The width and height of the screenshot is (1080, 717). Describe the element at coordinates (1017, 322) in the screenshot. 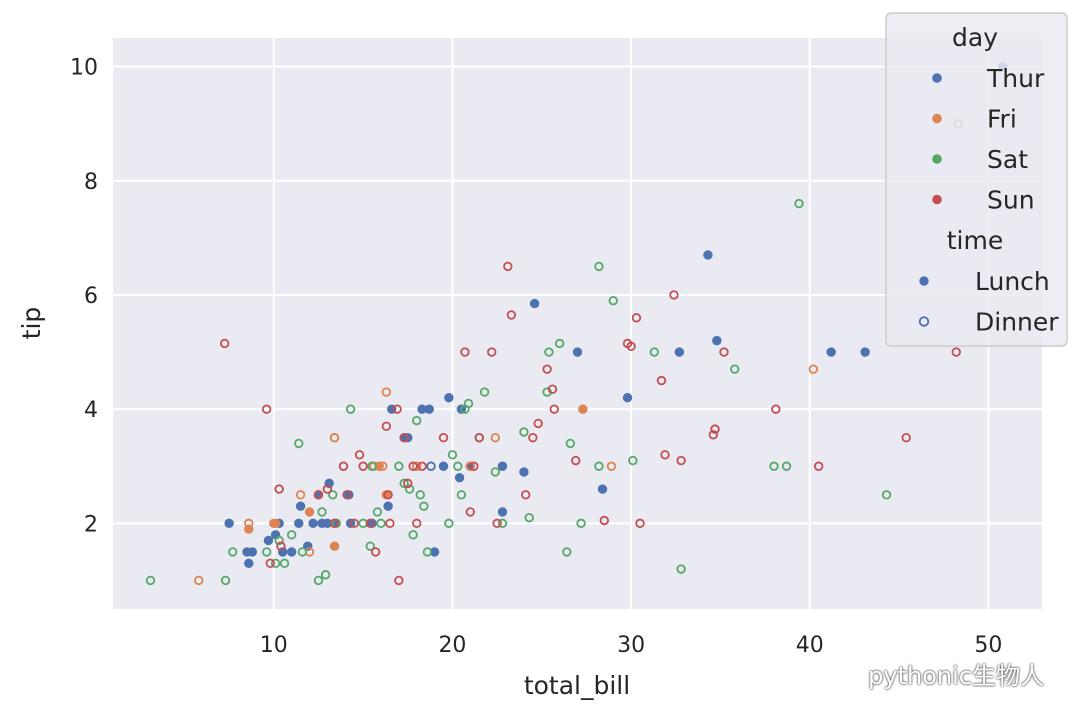

I see `legend-label-dinner: Dinner` at that location.